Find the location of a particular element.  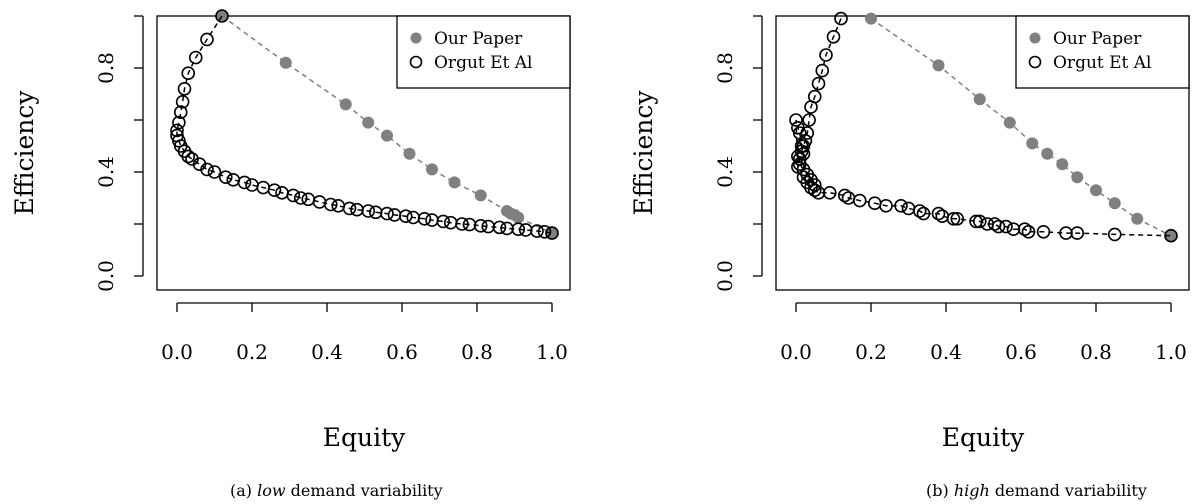

caption-prefix: (a) is located at coordinates (243, 490).